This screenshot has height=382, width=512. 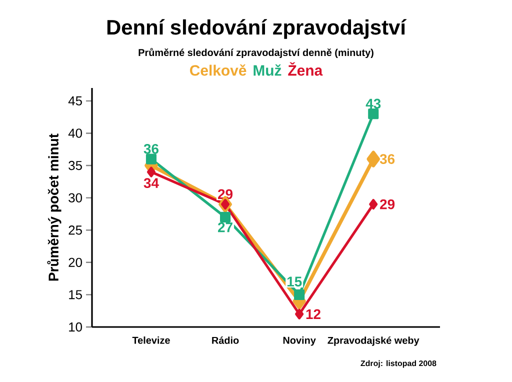 I want to click on data-label: 34, so click(x=151, y=183).